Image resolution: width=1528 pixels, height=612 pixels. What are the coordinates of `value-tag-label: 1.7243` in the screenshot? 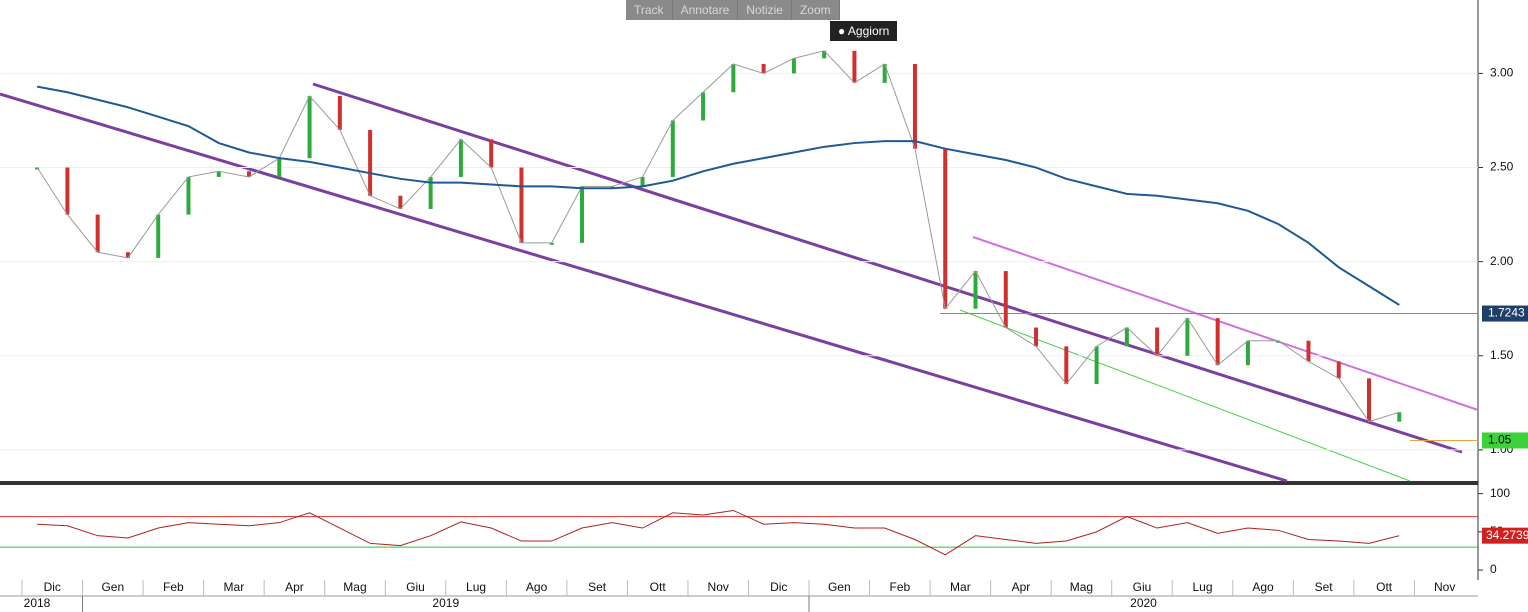 It's located at (1506, 313).